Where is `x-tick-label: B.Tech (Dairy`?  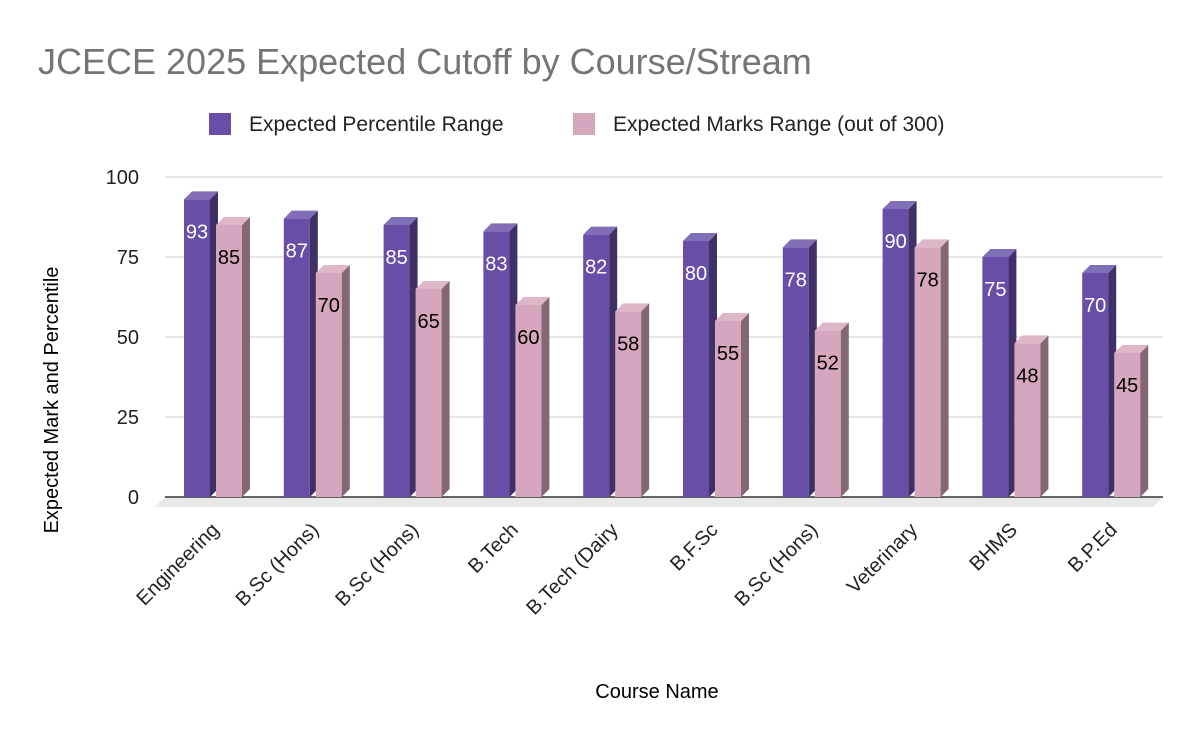
x-tick-label: B.Tech (Dairy is located at coordinates (572, 569).